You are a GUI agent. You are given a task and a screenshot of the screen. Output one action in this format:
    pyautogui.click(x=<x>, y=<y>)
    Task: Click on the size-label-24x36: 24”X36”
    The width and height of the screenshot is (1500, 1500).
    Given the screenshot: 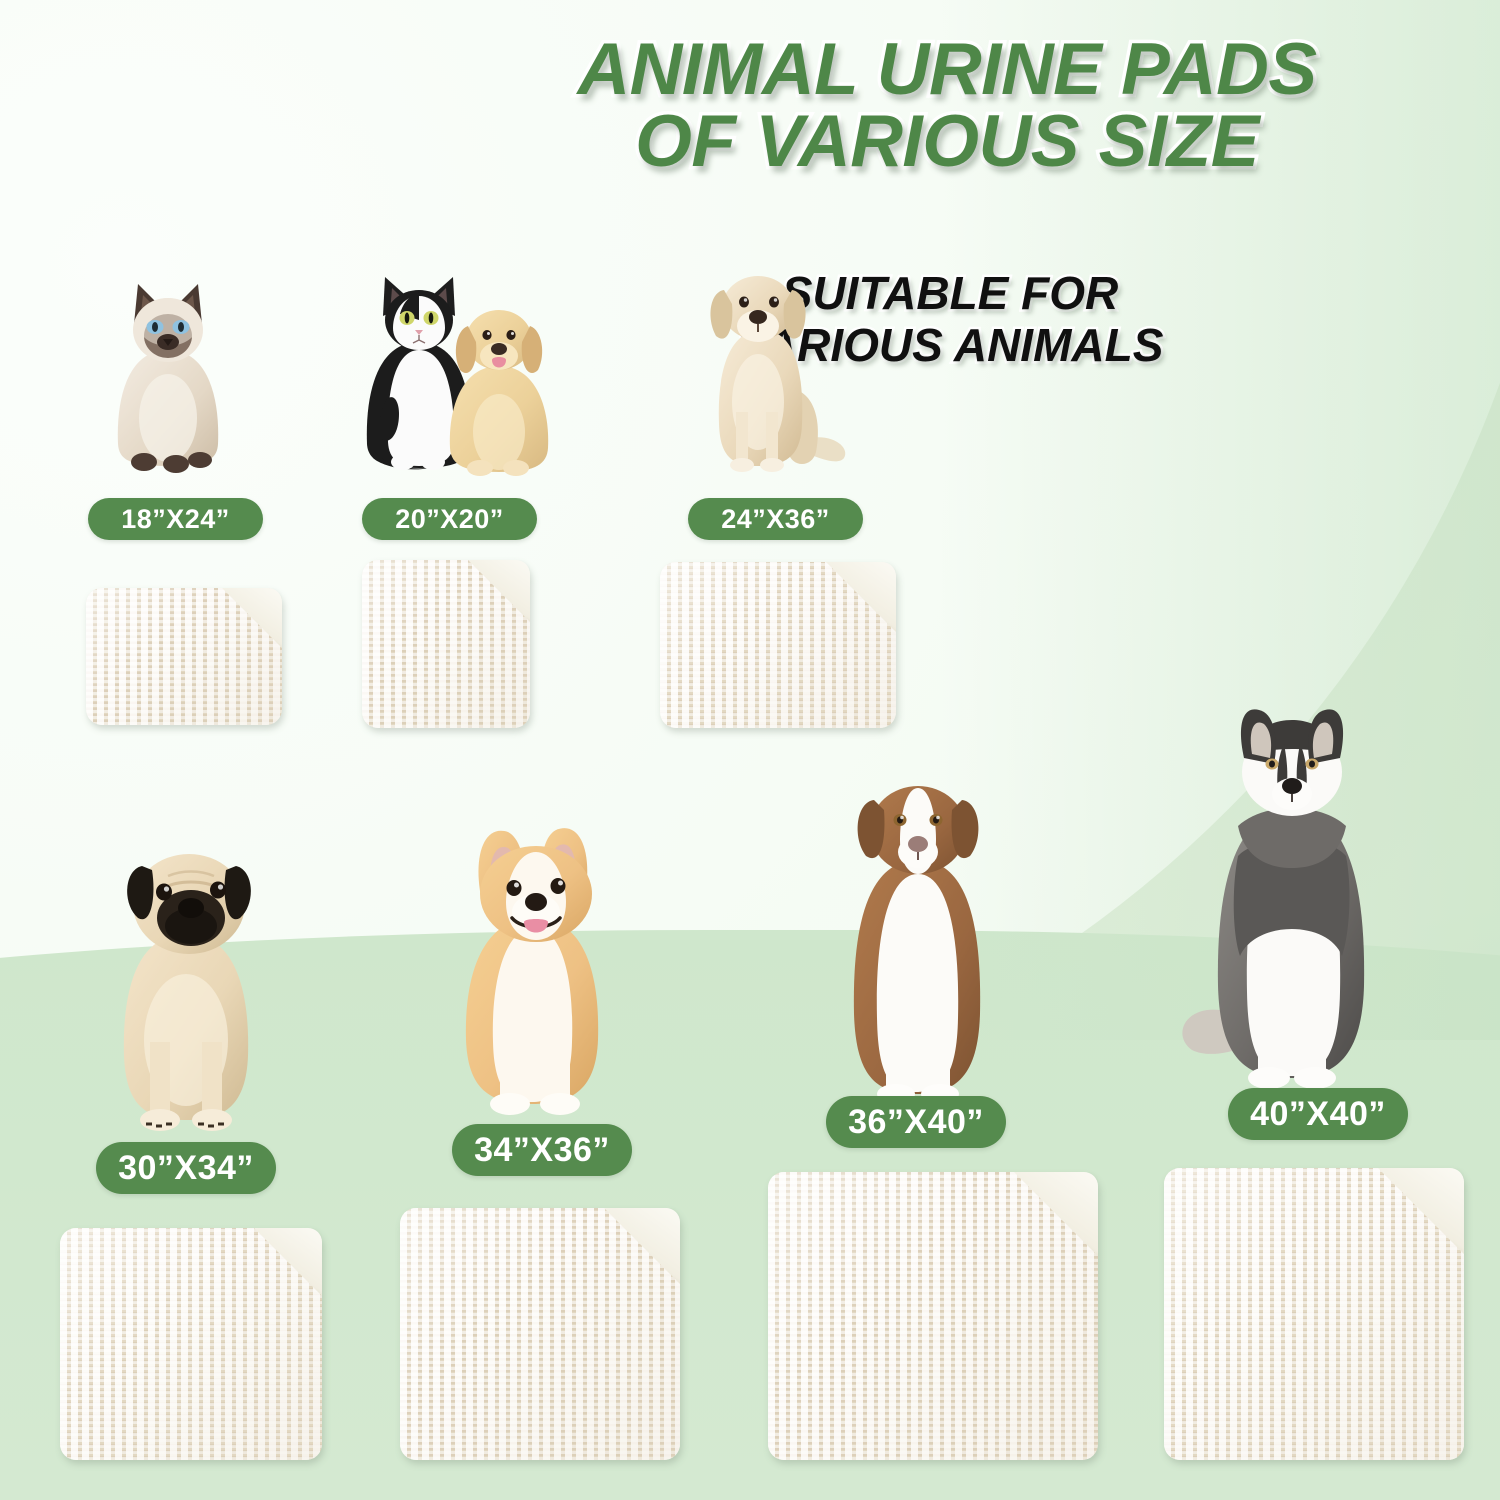 What is the action you would take?
    pyautogui.click(x=775, y=519)
    